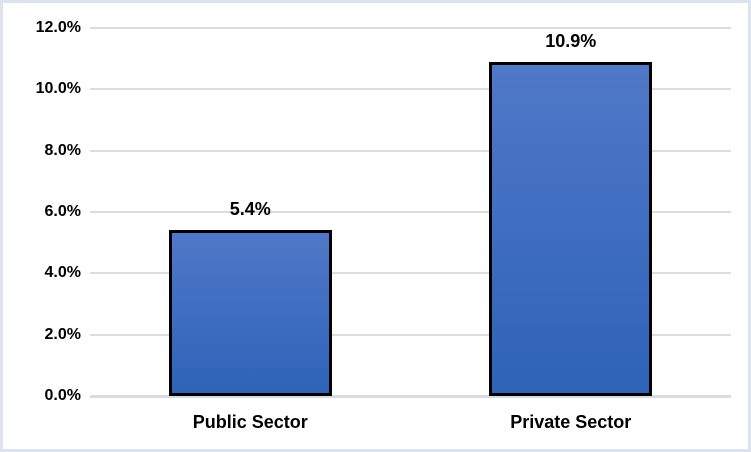 Image resolution: width=751 pixels, height=452 pixels. What do you see at coordinates (58, 89) in the screenshot?
I see `y-tick-label: 10.0%` at bounding box center [58, 89].